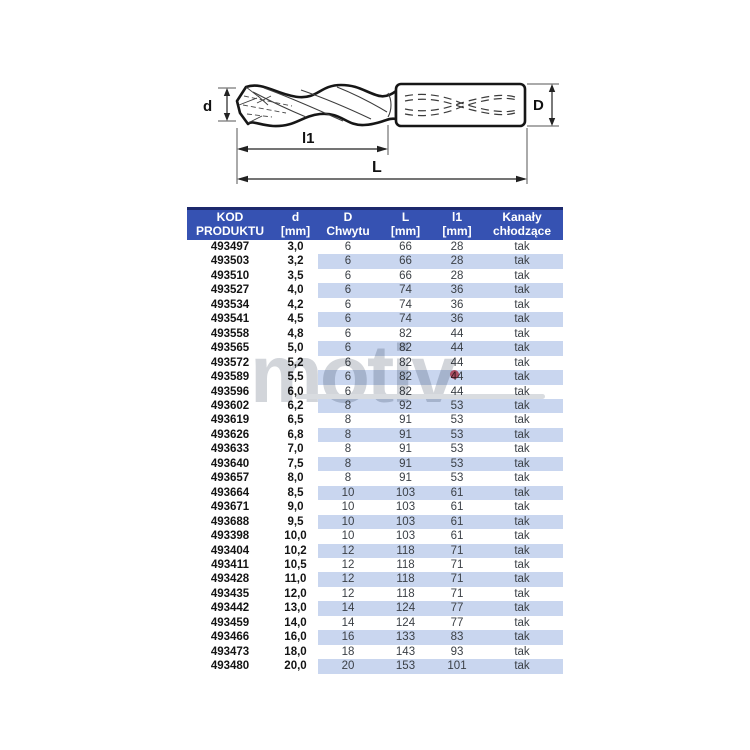  Describe the element at coordinates (230, 507) in the screenshot. I see `table-cell: 493671` at that location.